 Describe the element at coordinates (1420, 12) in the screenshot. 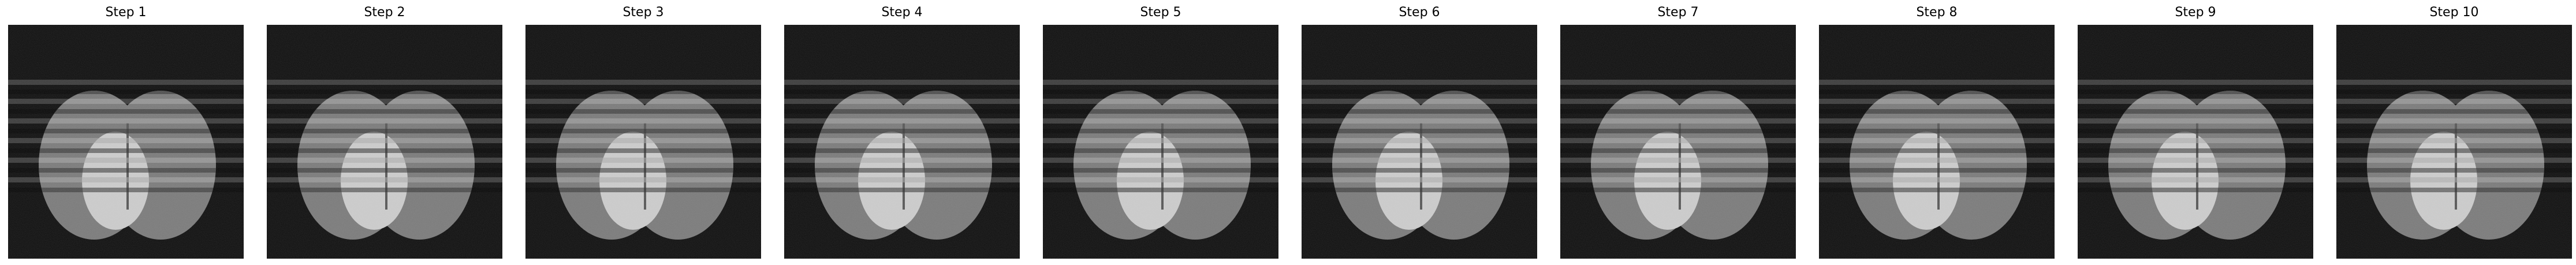

I see `panel-title: Step 6` at that location.